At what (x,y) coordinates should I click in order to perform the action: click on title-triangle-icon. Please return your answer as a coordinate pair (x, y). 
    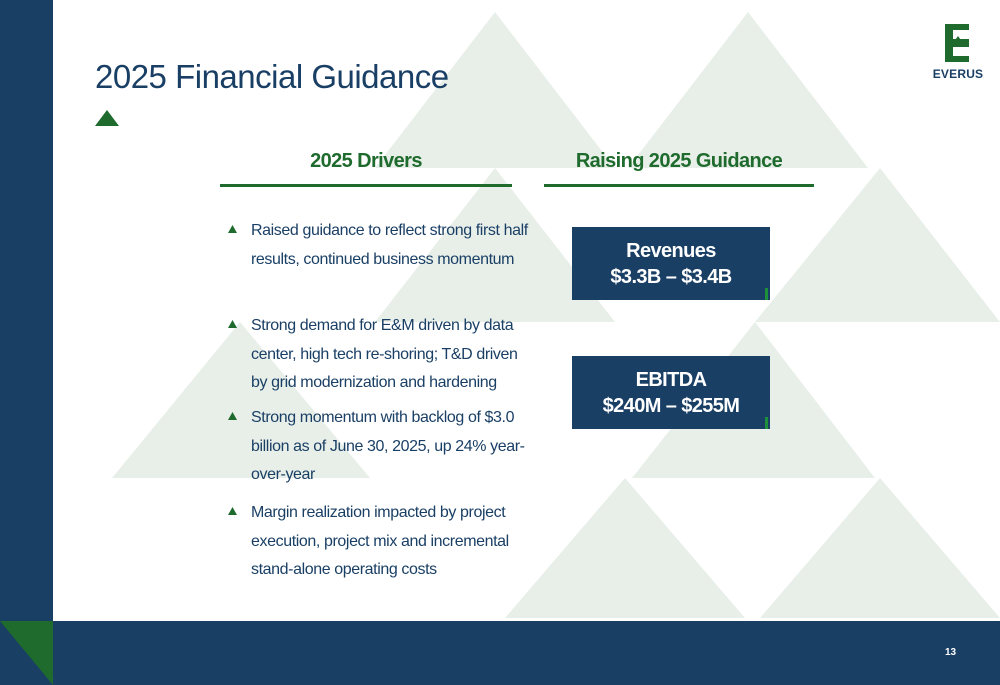
    Looking at the image, I should click on (107, 118).